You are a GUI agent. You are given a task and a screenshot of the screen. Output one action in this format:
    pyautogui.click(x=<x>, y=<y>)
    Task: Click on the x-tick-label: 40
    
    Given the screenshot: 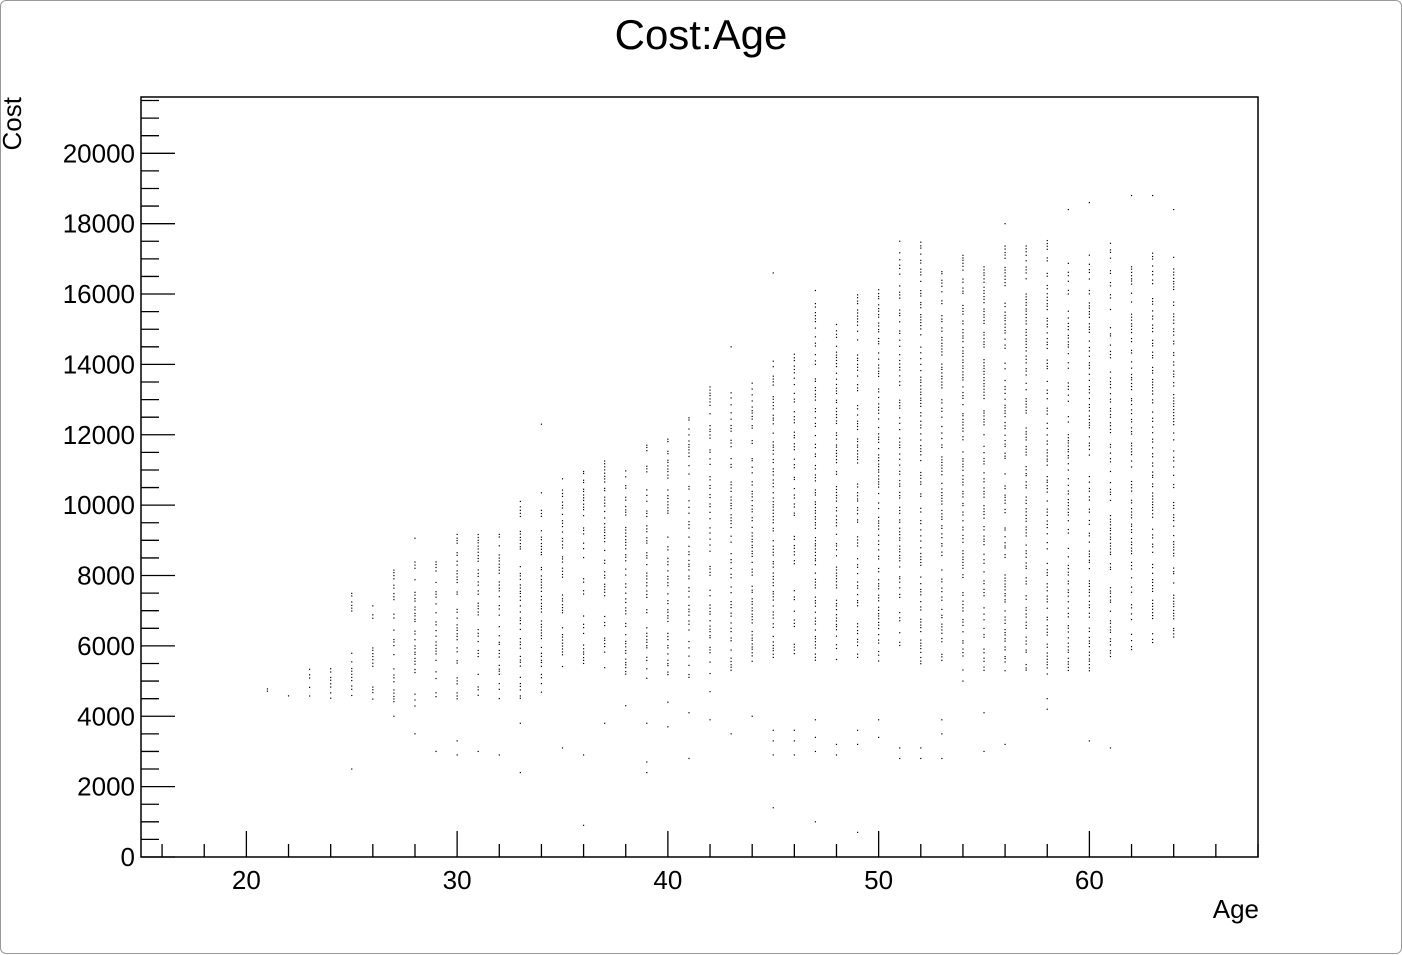 What is the action you would take?
    pyautogui.click(x=667, y=880)
    